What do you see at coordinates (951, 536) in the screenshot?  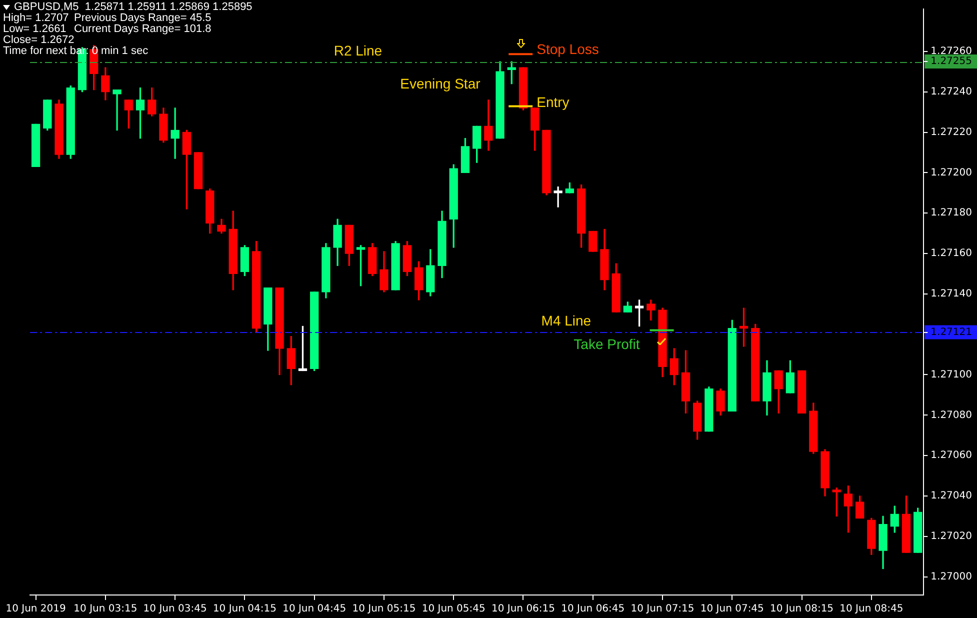 I see `y-tick-label: 1.27020` at bounding box center [951, 536].